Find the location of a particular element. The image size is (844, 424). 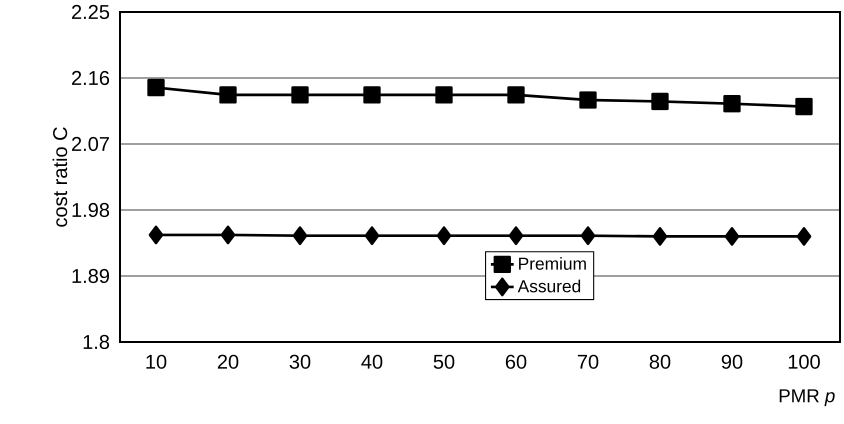

x-tick-label: 80 is located at coordinates (660, 361).